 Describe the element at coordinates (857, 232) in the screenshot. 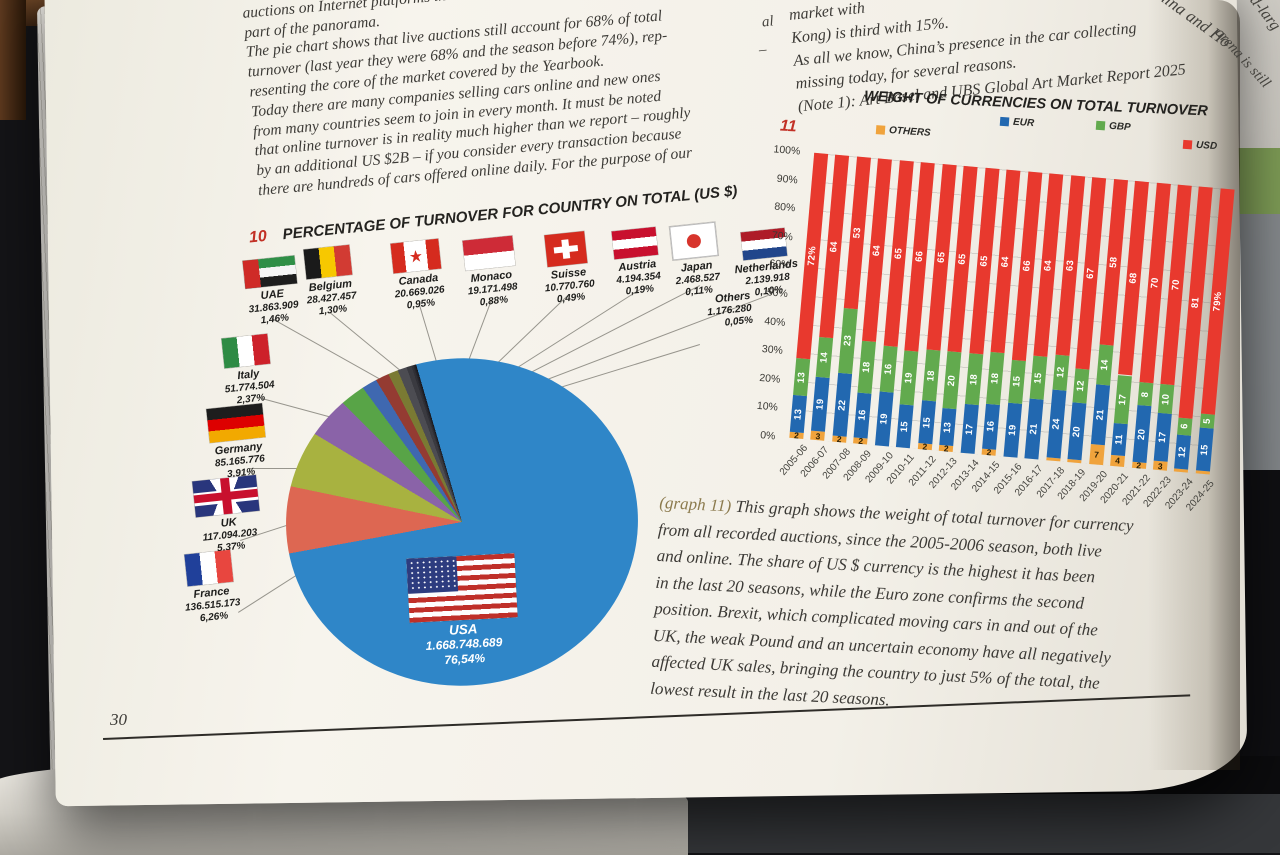

I see `bar-value-label: 53` at that location.